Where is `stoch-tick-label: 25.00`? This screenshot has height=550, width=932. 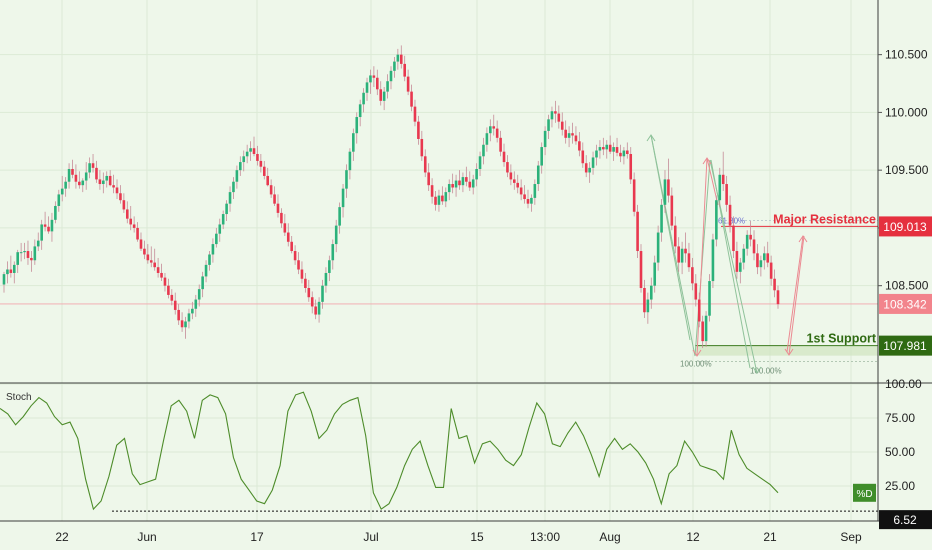 stoch-tick-label: 25.00 is located at coordinates (900, 486).